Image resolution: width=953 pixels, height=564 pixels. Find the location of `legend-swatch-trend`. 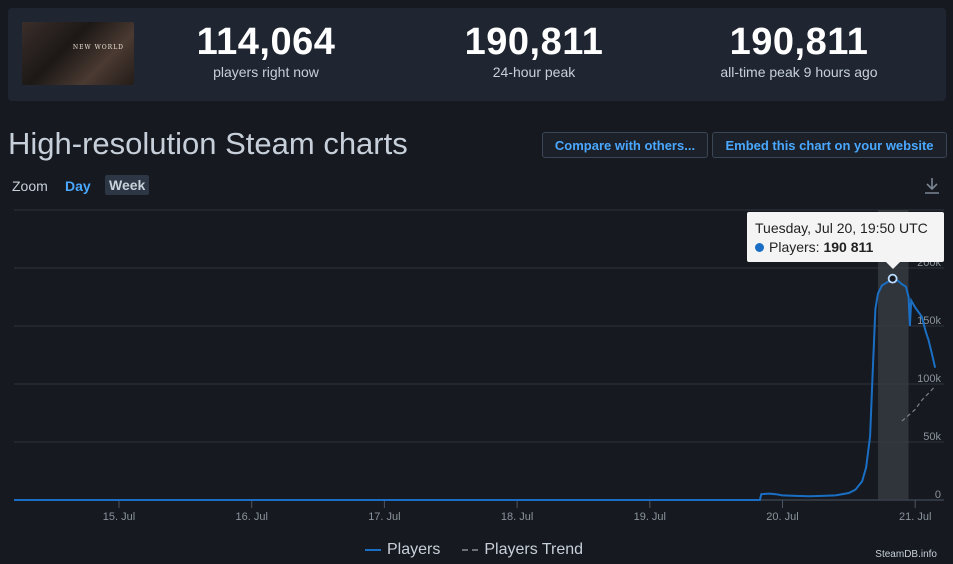

legend-swatch-trend is located at coordinates (470, 550).